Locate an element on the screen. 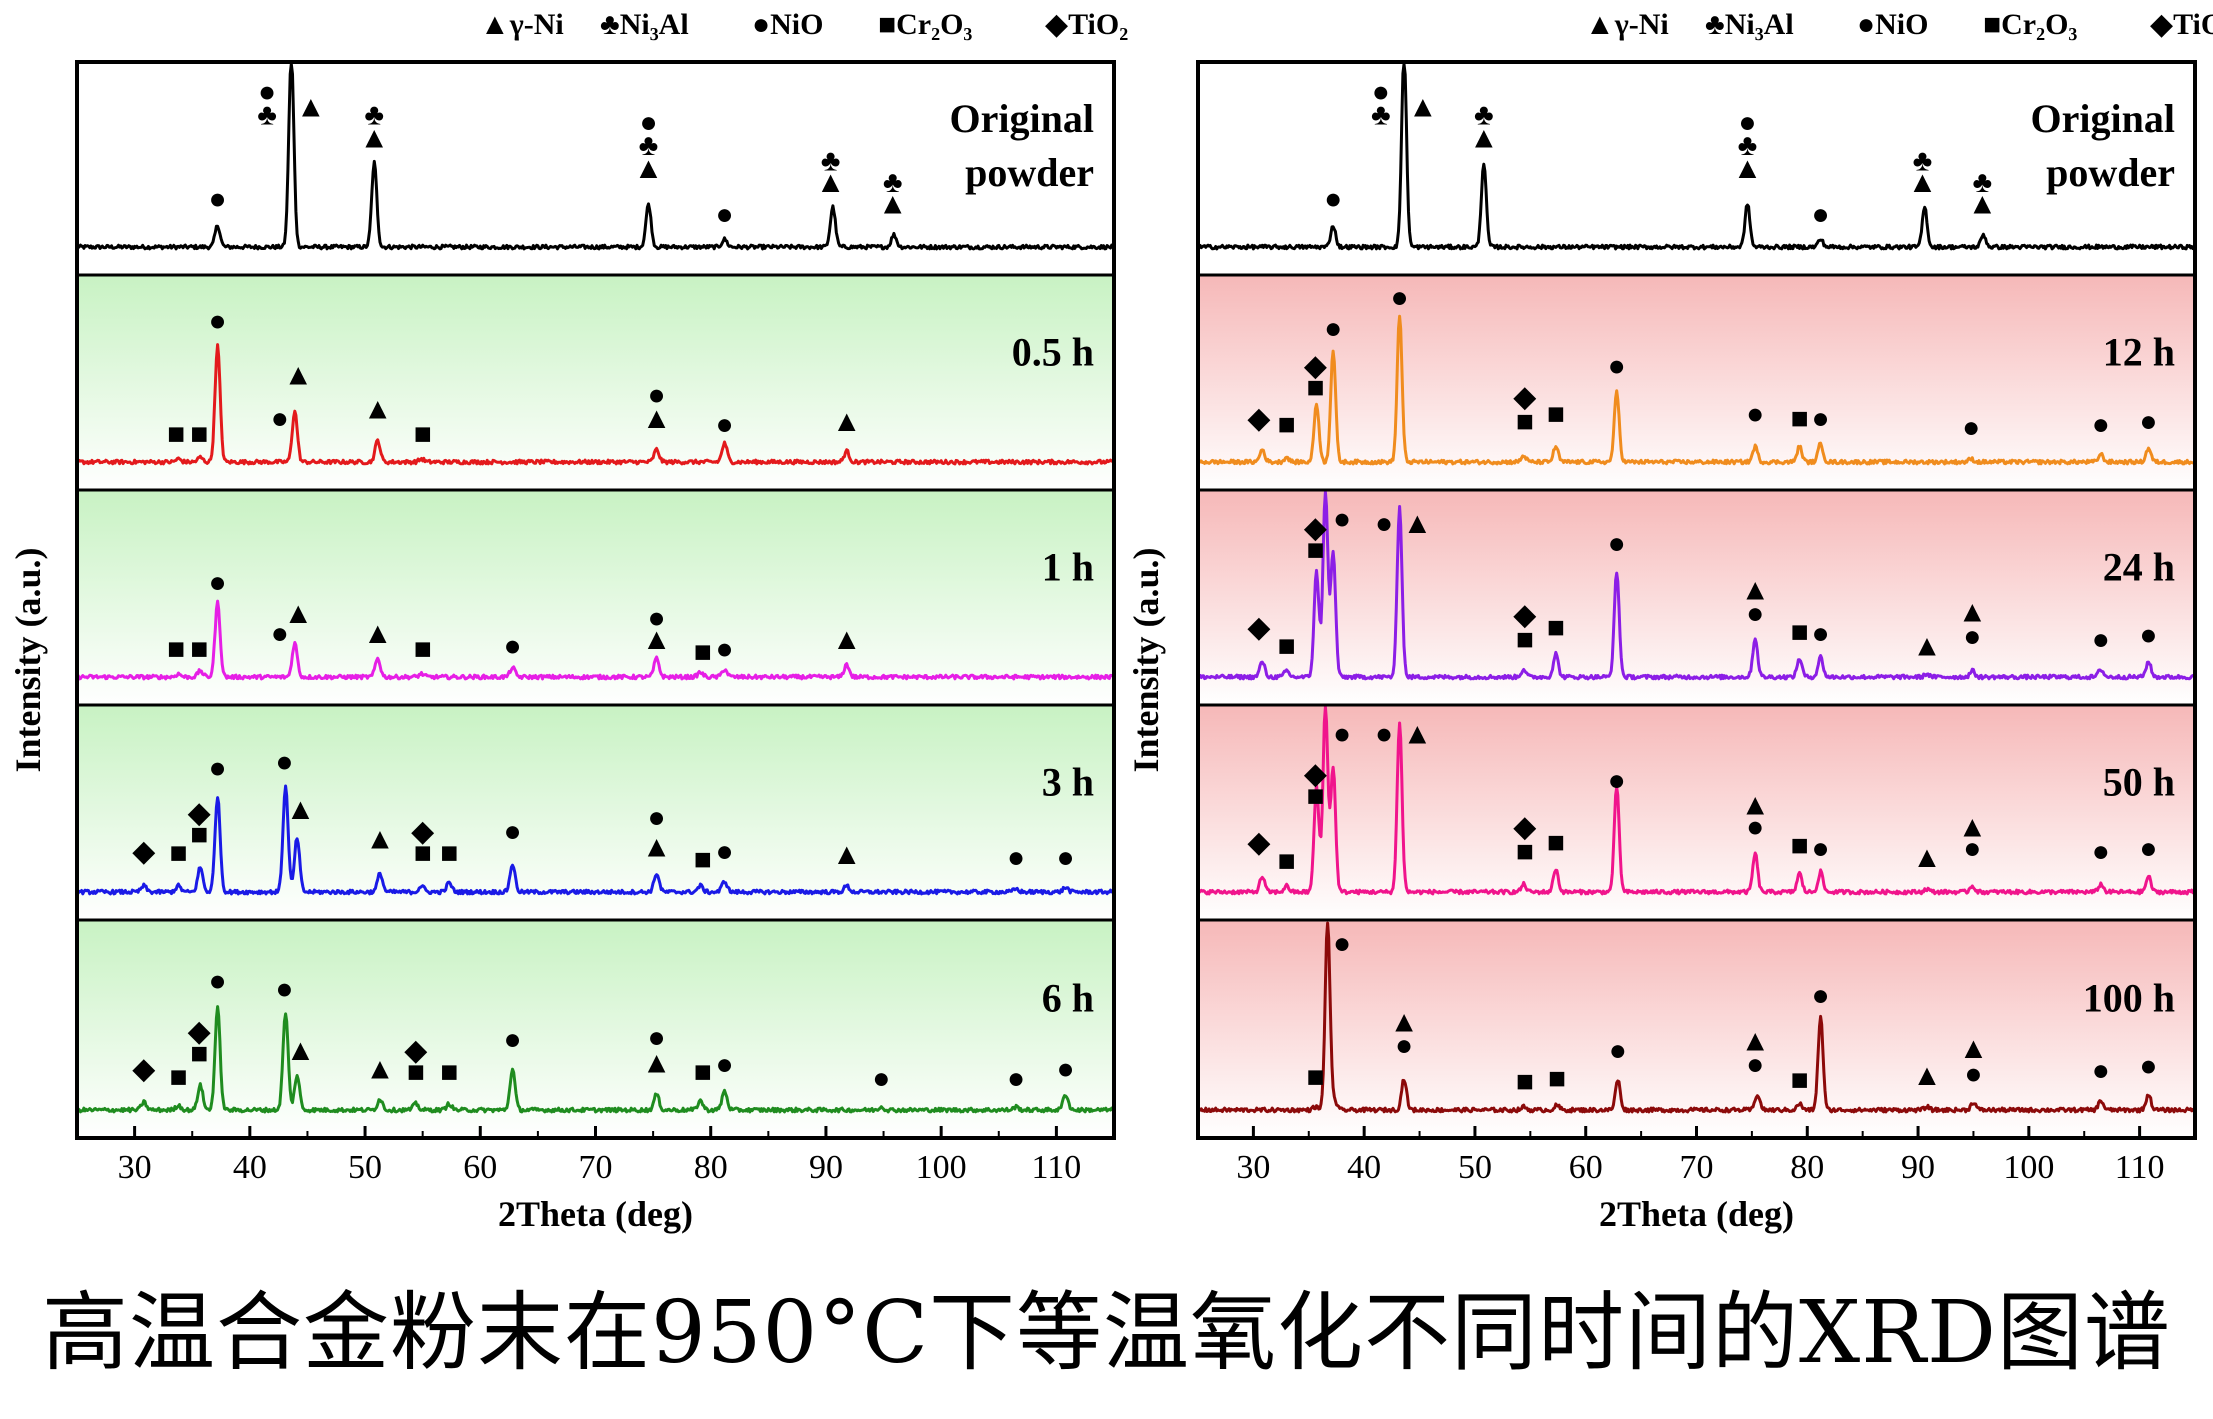 The width and height of the screenshot is (2213, 1419). panel-label: powder is located at coordinates (1029, 172).